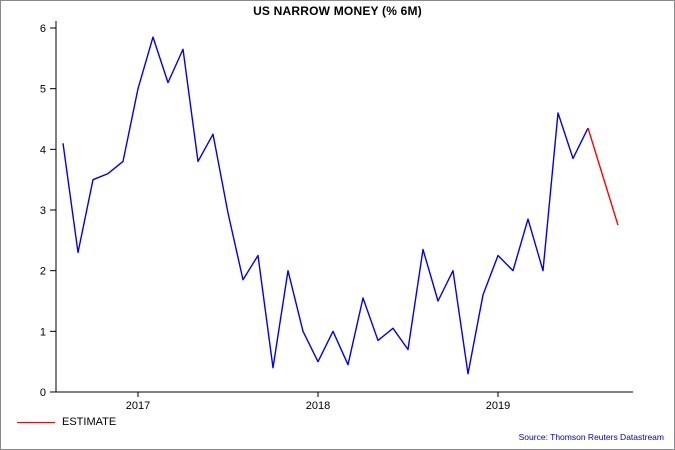  I want to click on legend: ESTIMATE, so click(66, 422).